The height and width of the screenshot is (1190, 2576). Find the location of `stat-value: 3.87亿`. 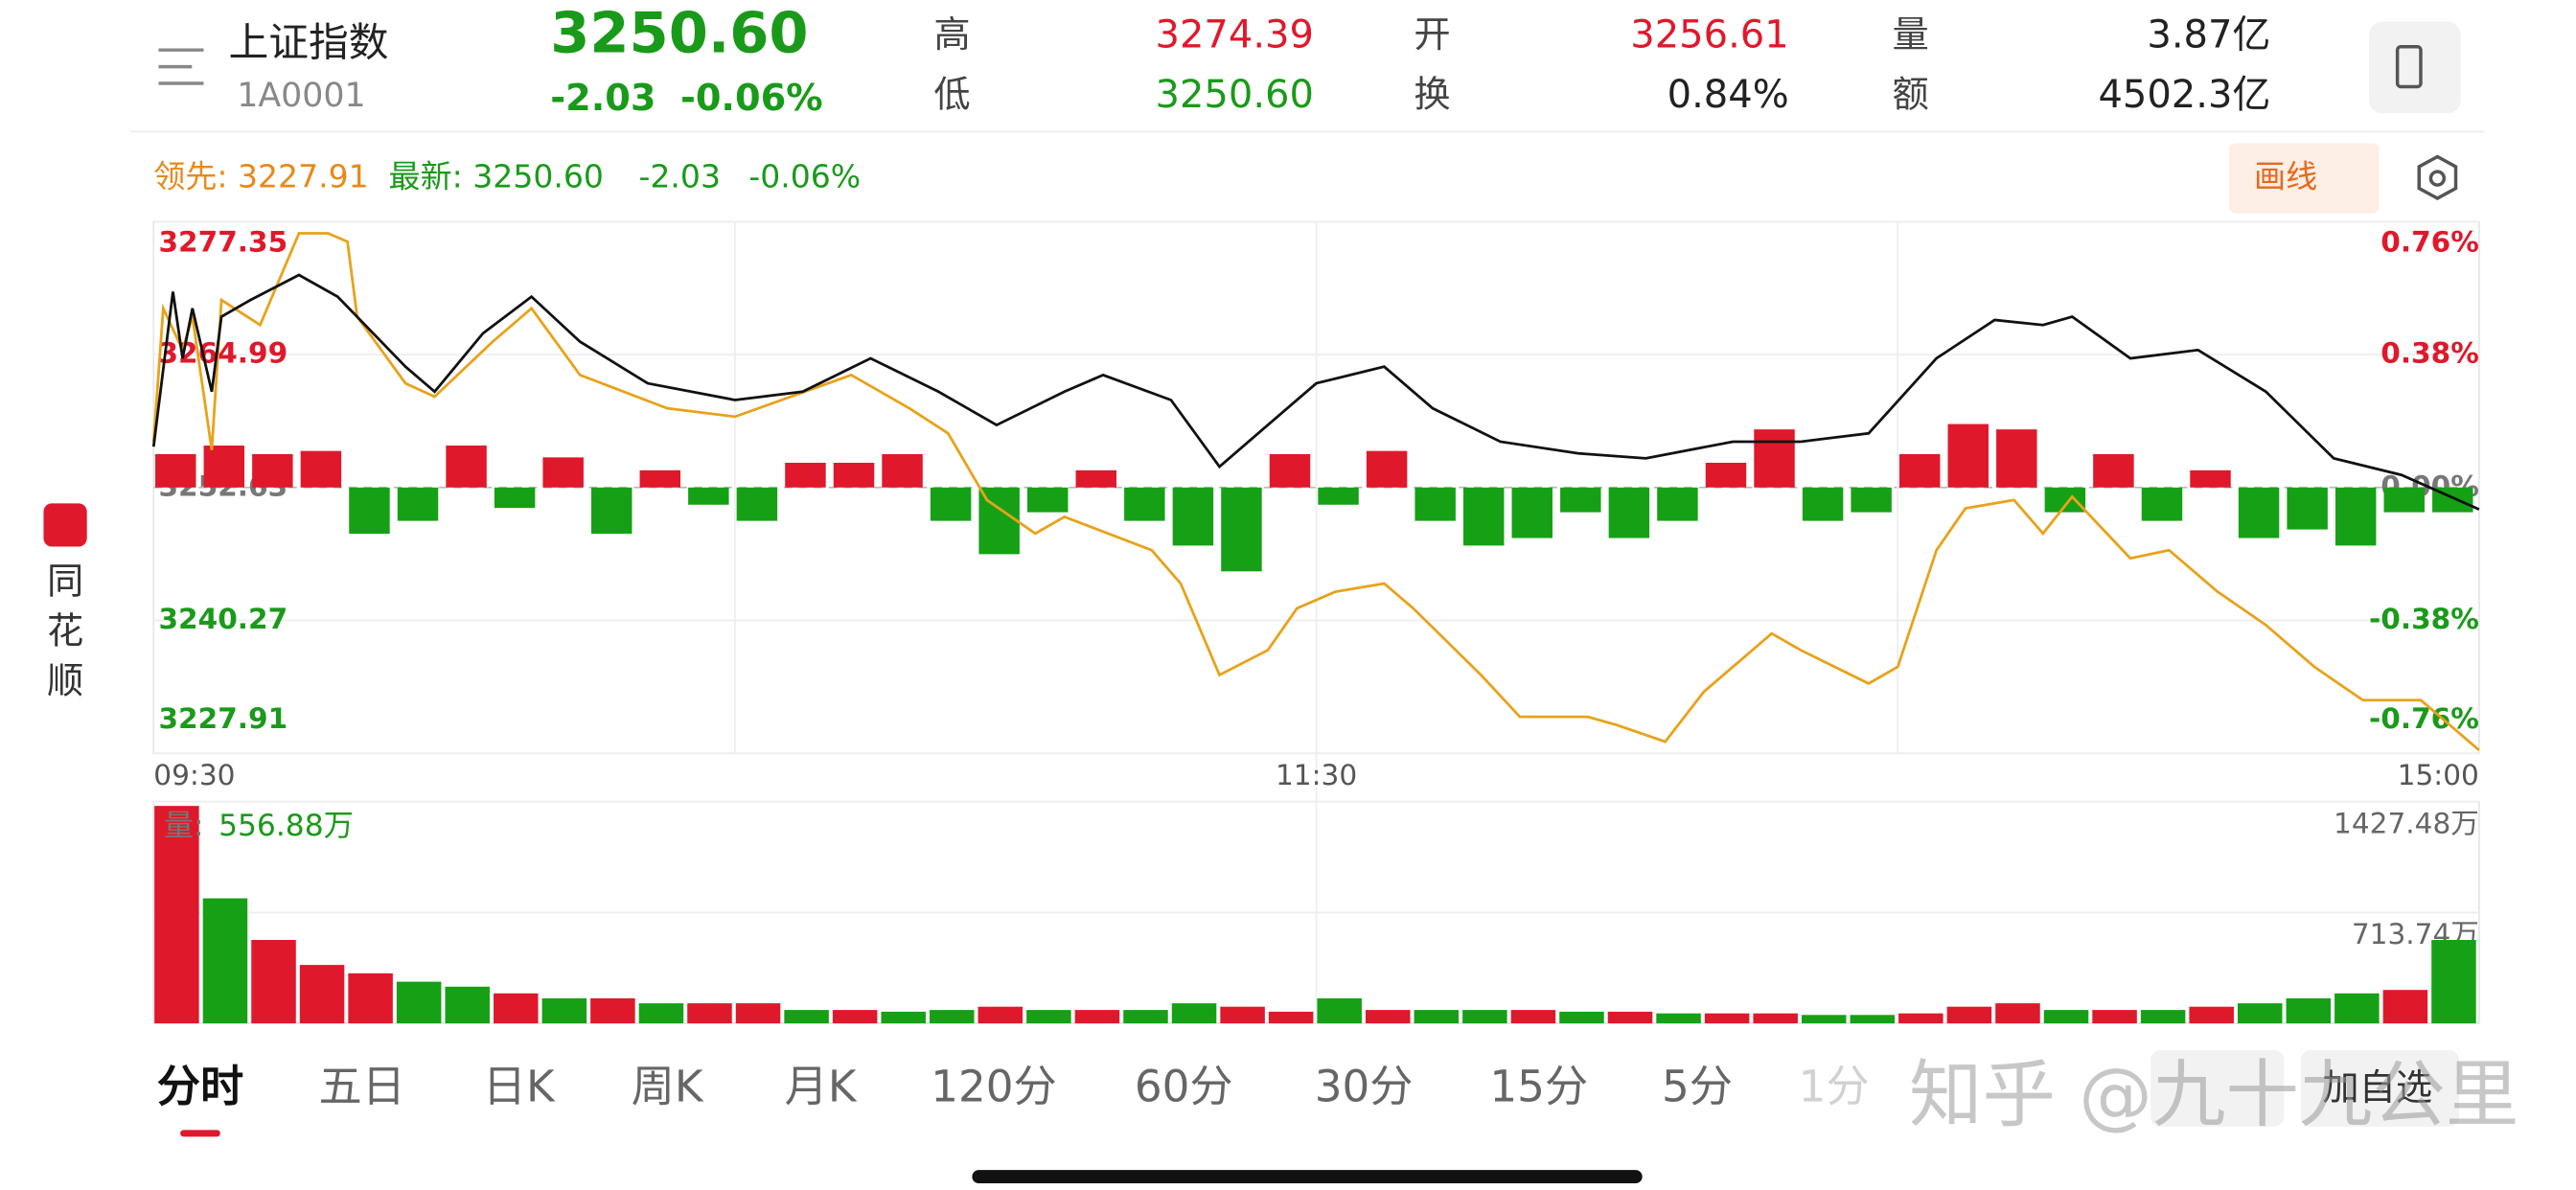

stat-value: 3.87亿 is located at coordinates (2208, 35).